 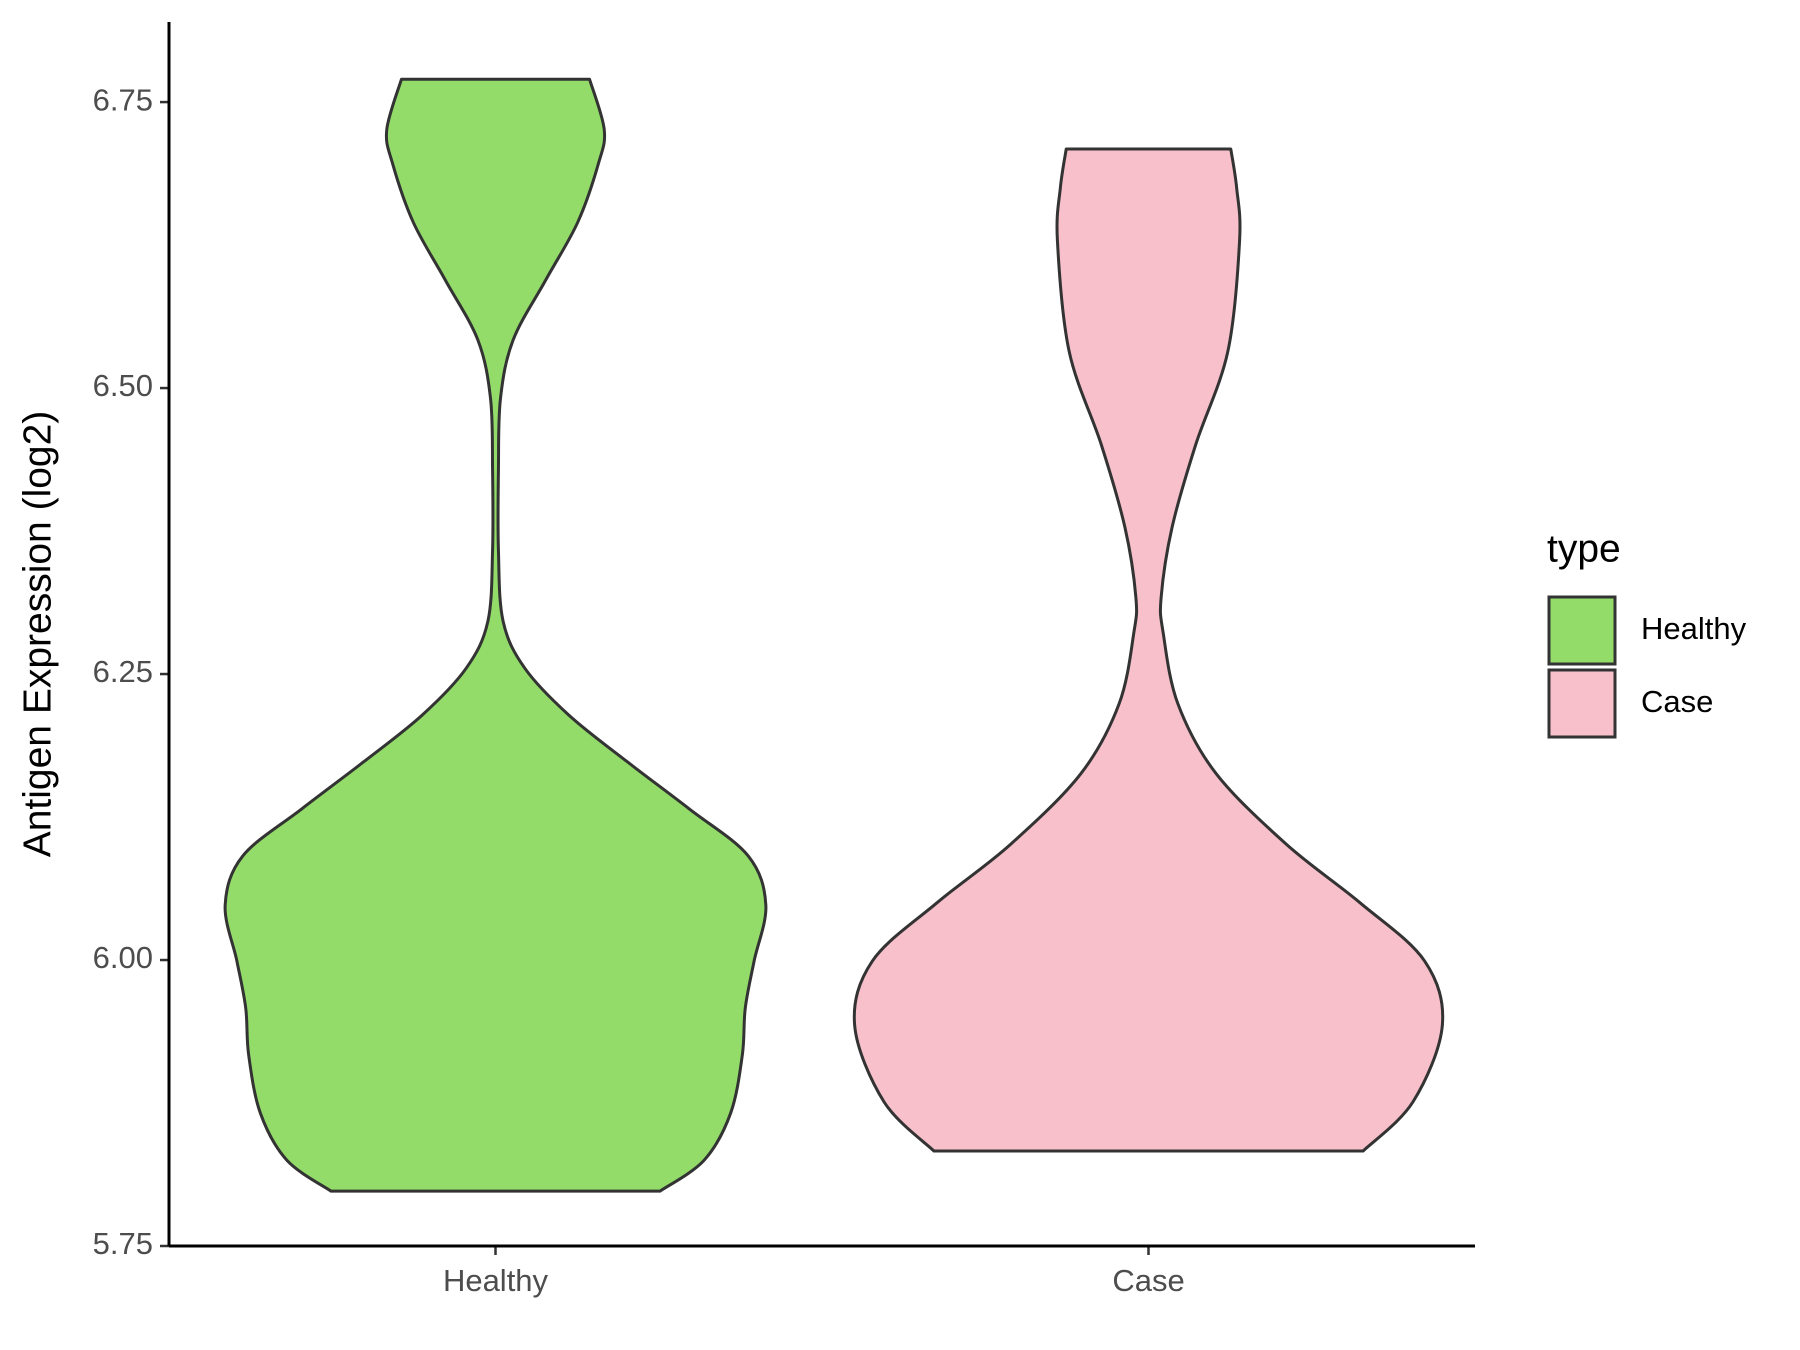 What do you see at coordinates (123, 1243) in the screenshot?
I see `y-tick-label: 5.75` at bounding box center [123, 1243].